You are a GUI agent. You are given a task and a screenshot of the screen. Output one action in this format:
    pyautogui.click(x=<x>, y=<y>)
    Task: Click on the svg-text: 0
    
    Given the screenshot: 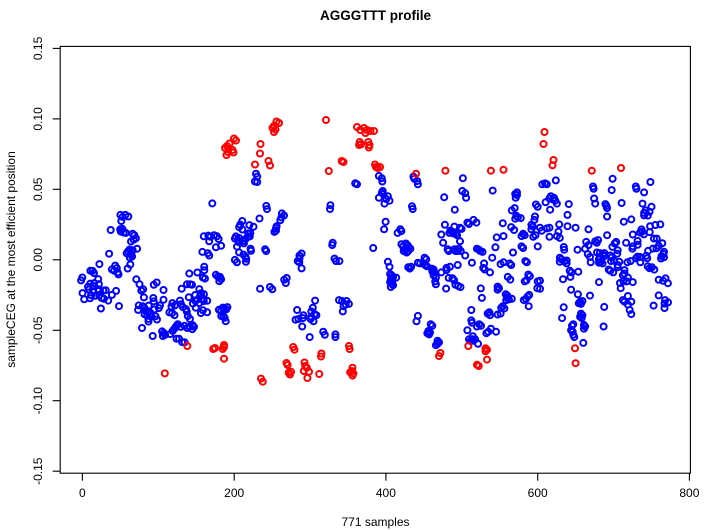 What is the action you would take?
    pyautogui.click(x=82, y=493)
    